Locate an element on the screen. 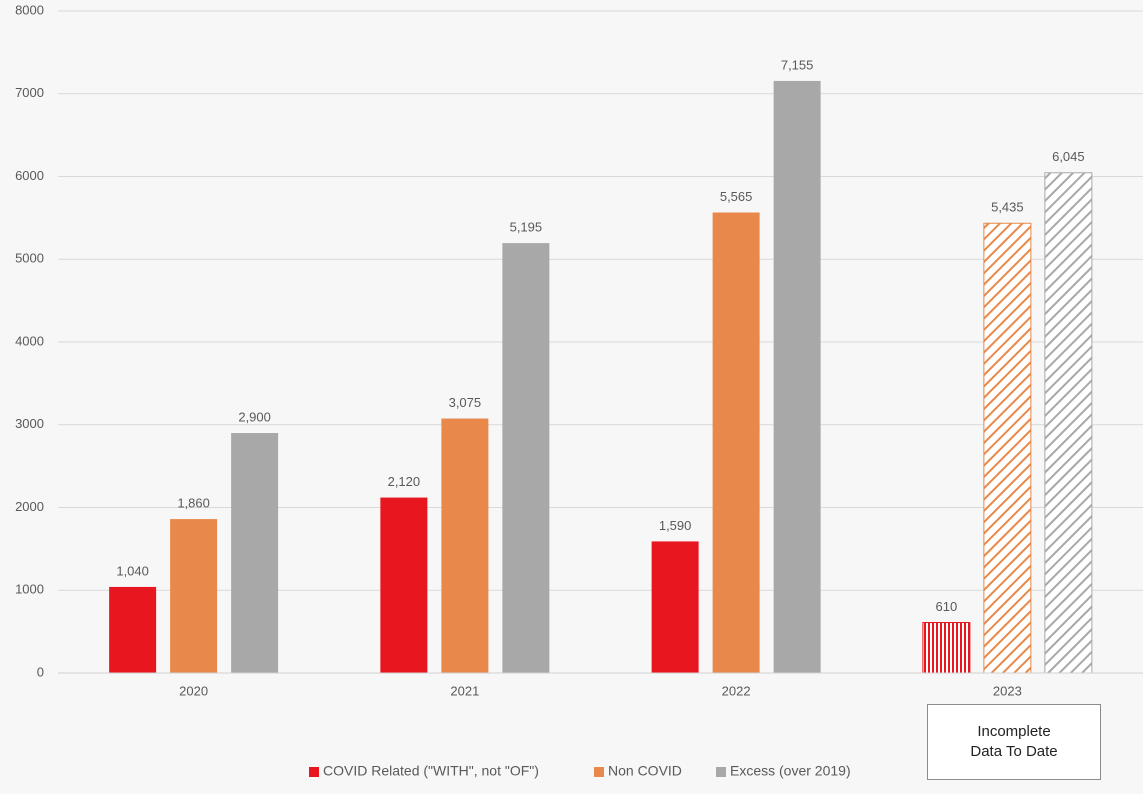 This screenshot has width=1143, height=794. y-tick-label: 8000 is located at coordinates (29, 9).